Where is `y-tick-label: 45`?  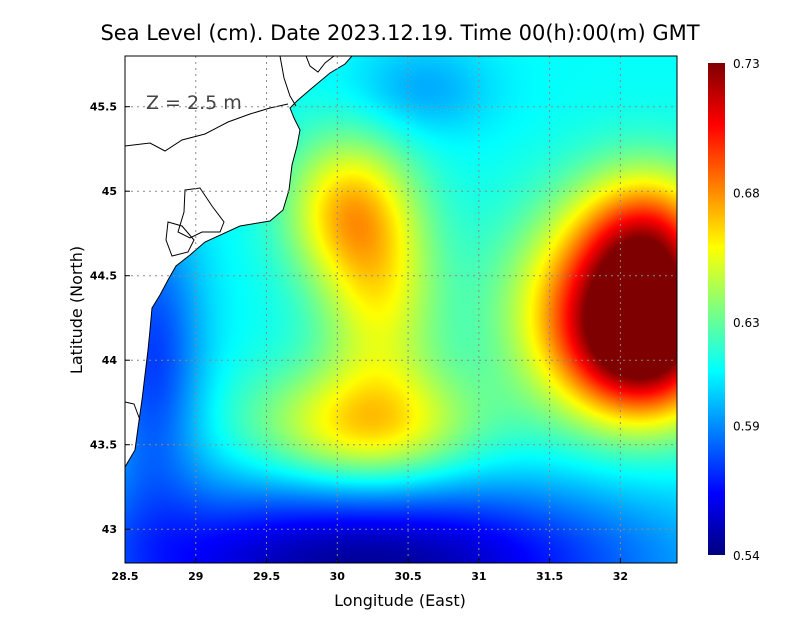
y-tick-label: 45 is located at coordinates (109, 191).